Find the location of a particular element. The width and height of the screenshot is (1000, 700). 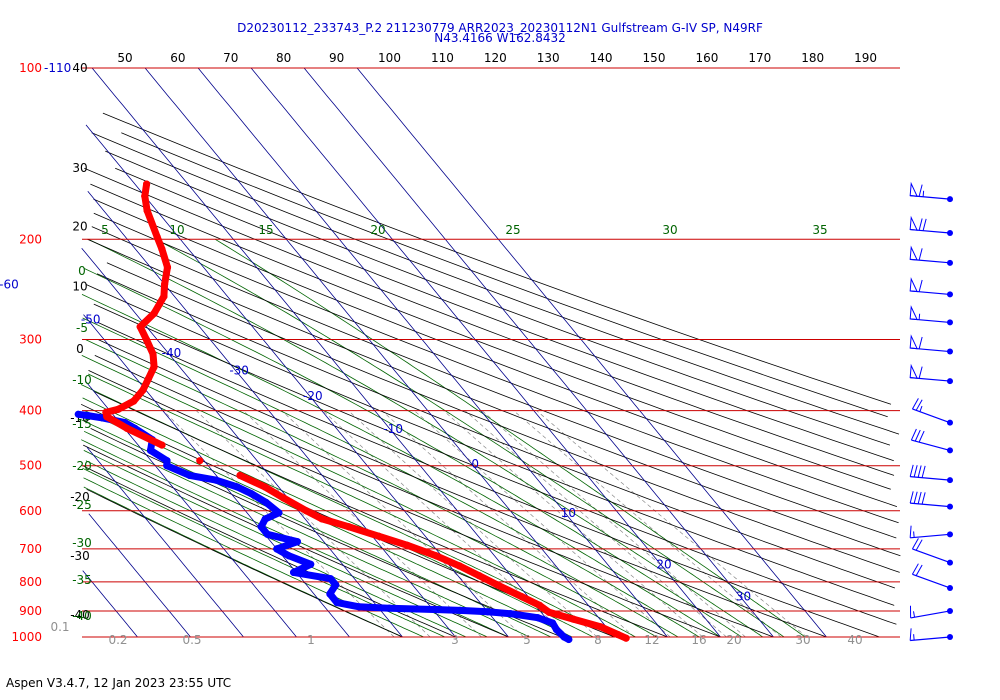

pressure-label: 700 is located at coordinates (30, 549).